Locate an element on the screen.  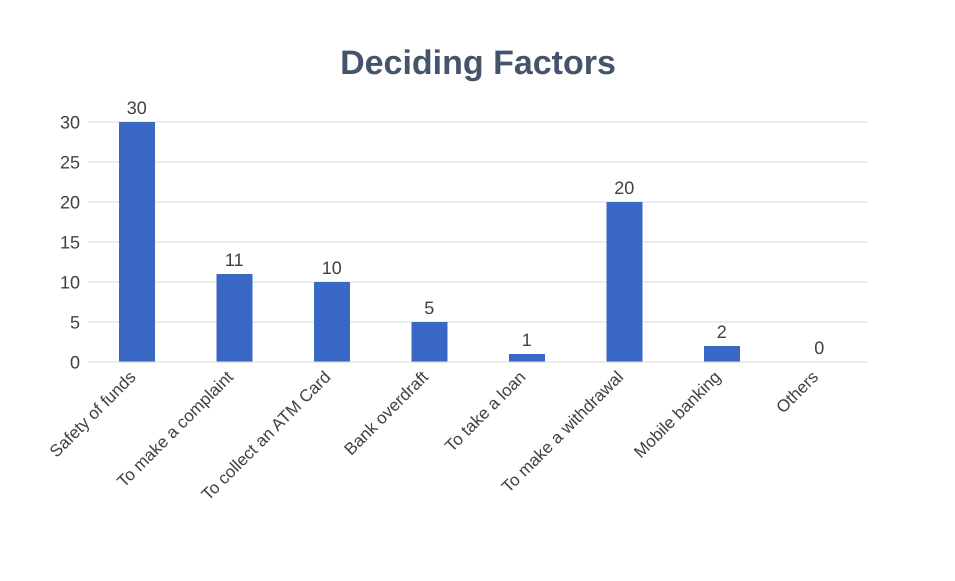
y-tick-label: 10 is located at coordinates (70, 282).